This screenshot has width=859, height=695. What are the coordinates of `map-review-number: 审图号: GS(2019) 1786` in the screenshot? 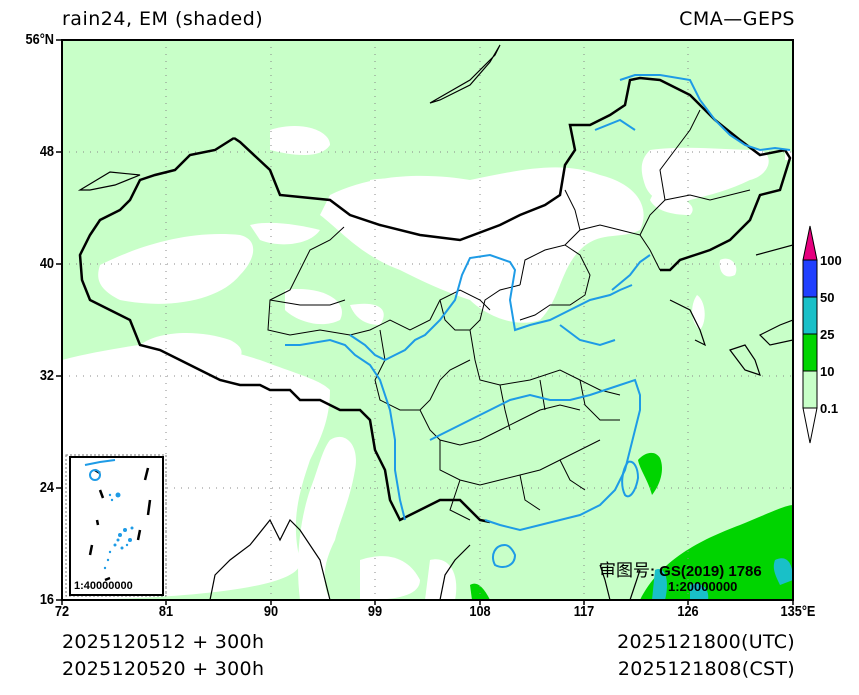 It's located at (680, 568).